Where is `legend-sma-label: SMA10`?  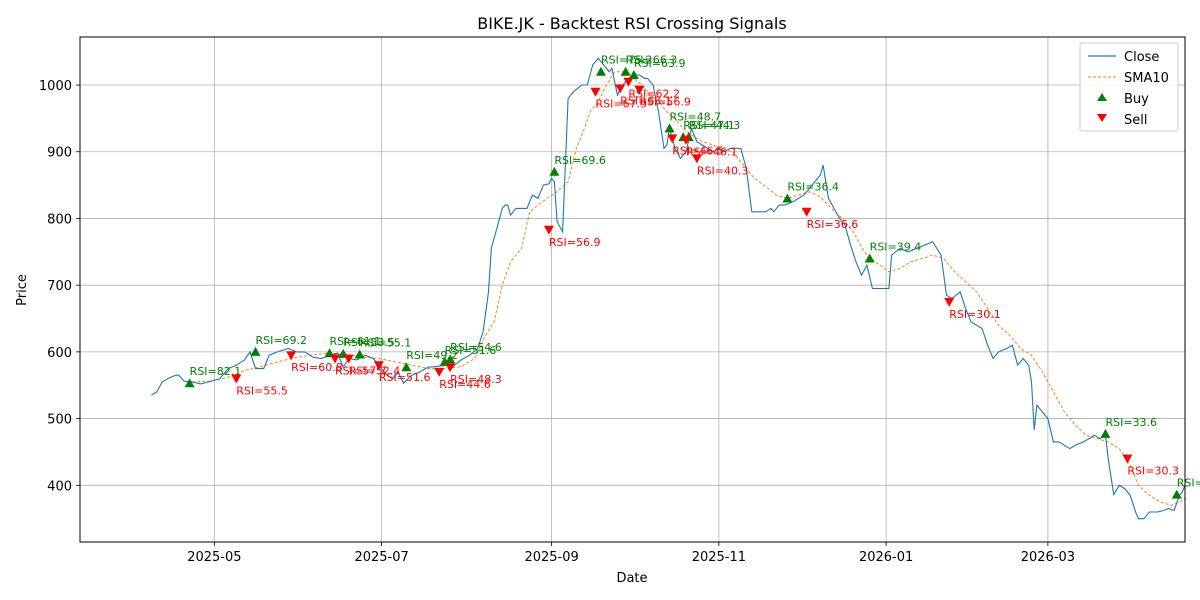
legend-sma-label: SMA10 is located at coordinates (1146, 78).